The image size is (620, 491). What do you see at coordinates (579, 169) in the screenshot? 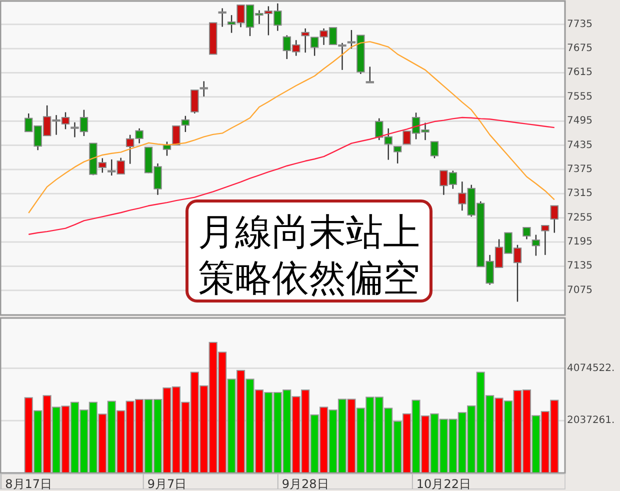
I see `y-tick-label: 7375` at bounding box center [579, 169].